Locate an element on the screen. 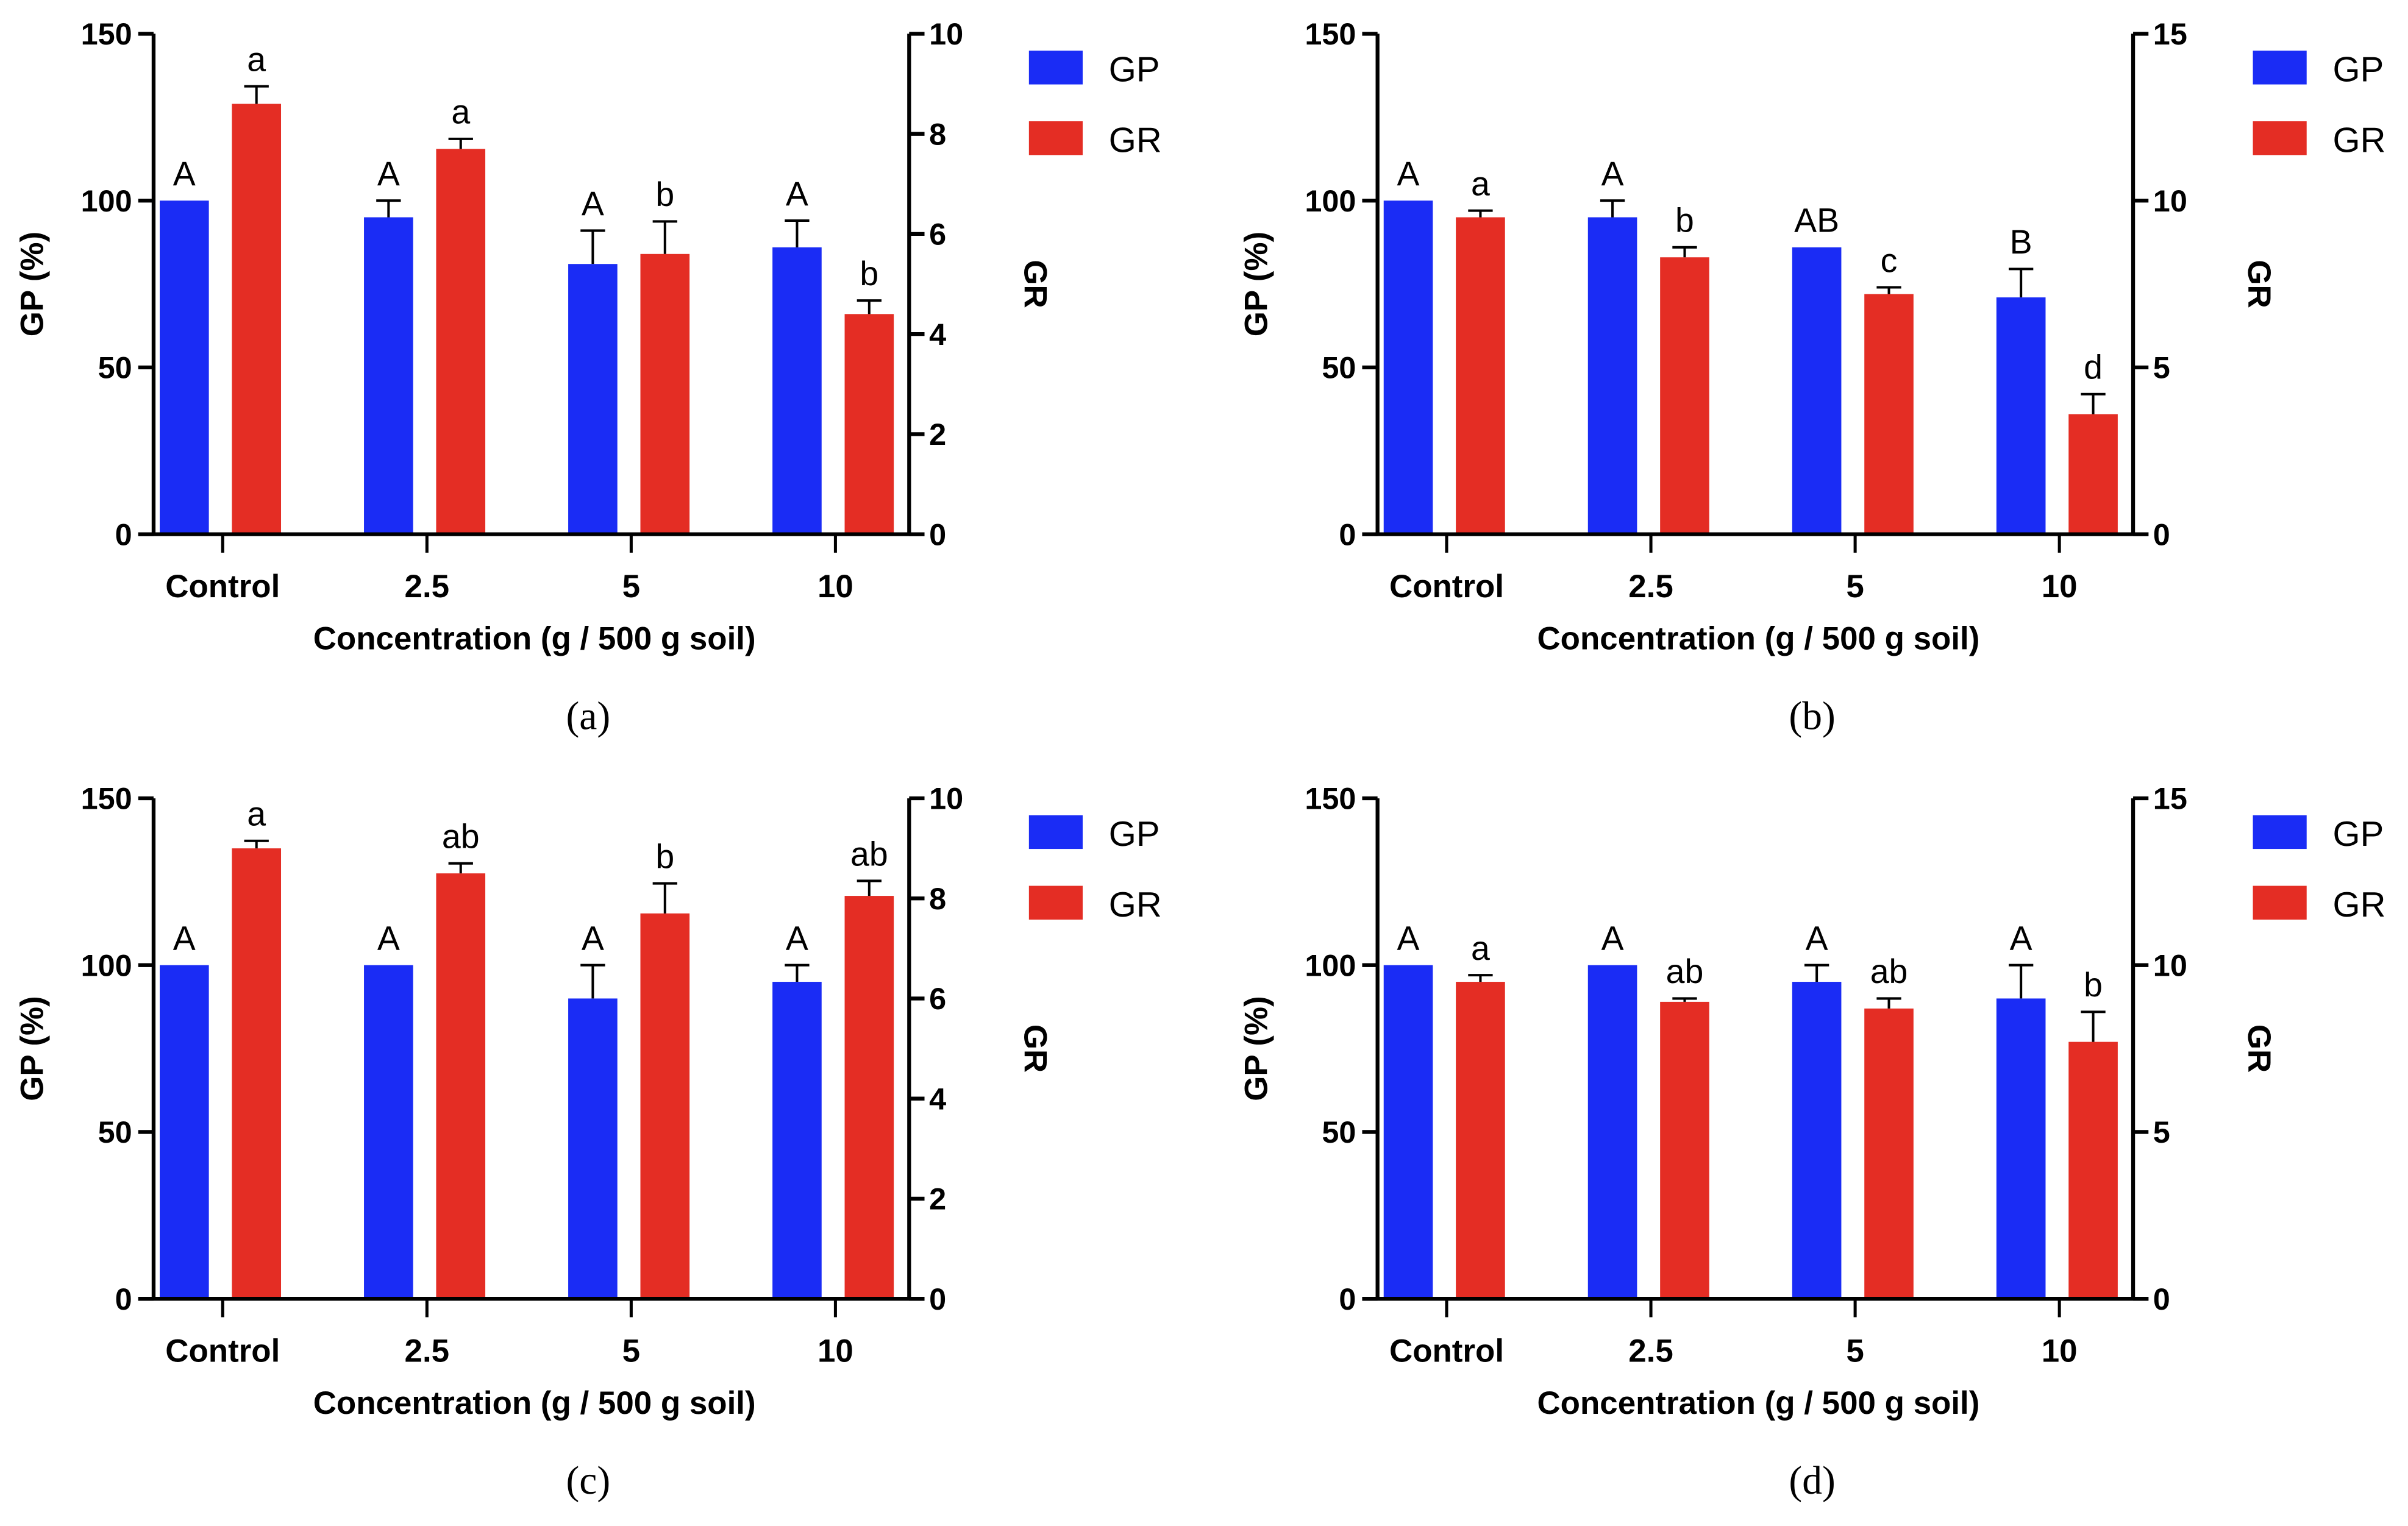  panel-caption: (b) is located at coordinates (1812, 717).